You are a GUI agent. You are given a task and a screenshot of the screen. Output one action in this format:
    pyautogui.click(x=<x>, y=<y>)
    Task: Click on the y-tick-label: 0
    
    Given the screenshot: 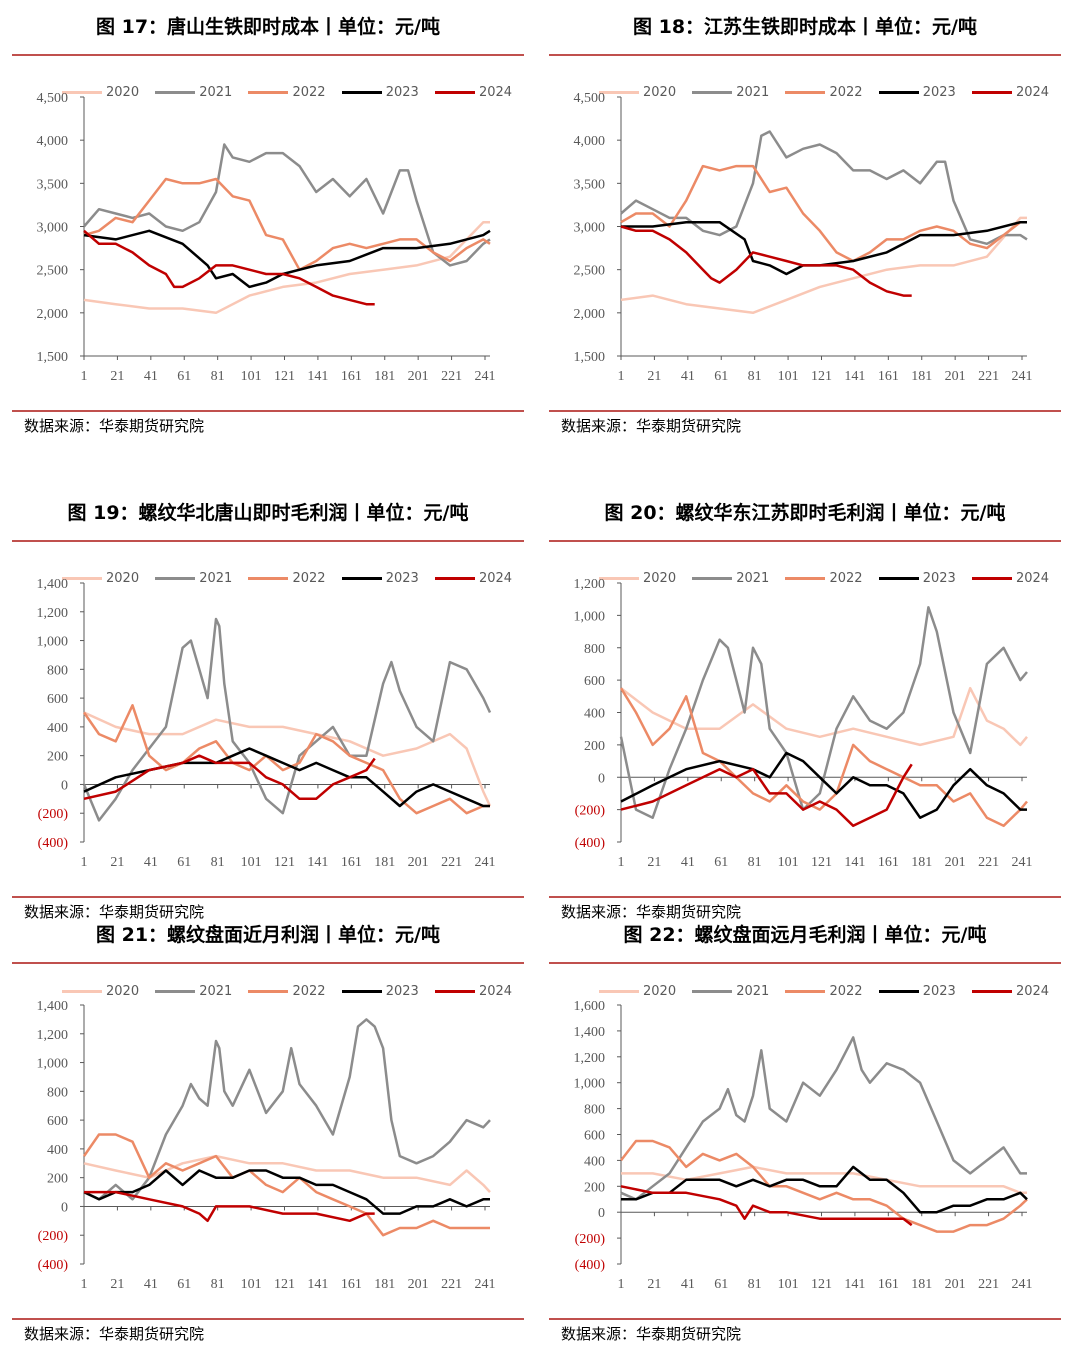 What is the action you would take?
    pyautogui.click(x=601, y=778)
    